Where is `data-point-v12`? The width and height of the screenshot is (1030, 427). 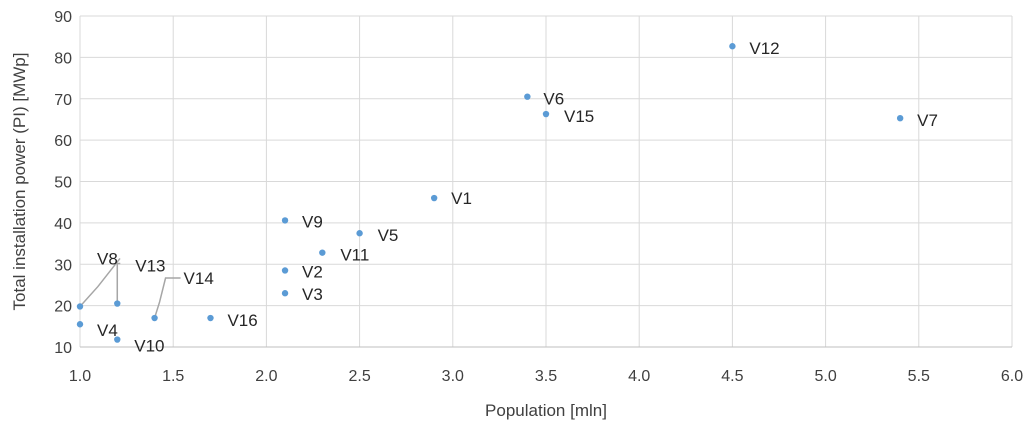
data-point-v12 is located at coordinates (732, 46).